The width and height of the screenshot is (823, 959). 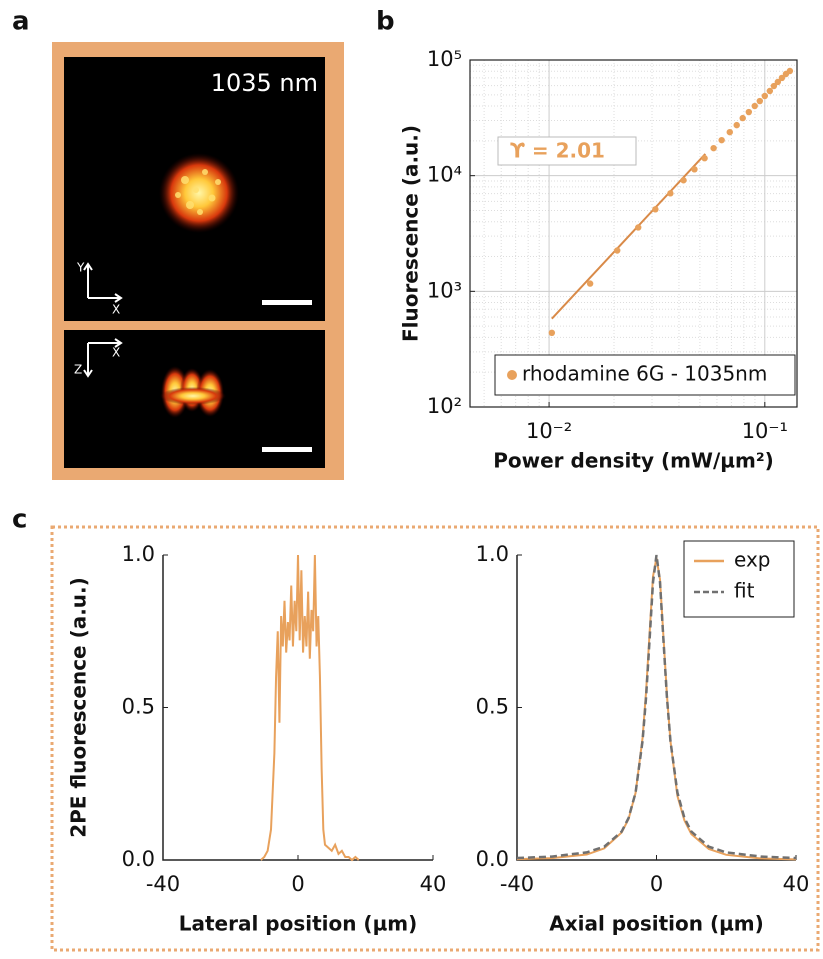 What do you see at coordinates (444, 290) in the screenshot?
I see `y-tick-label: 10³` at bounding box center [444, 290].